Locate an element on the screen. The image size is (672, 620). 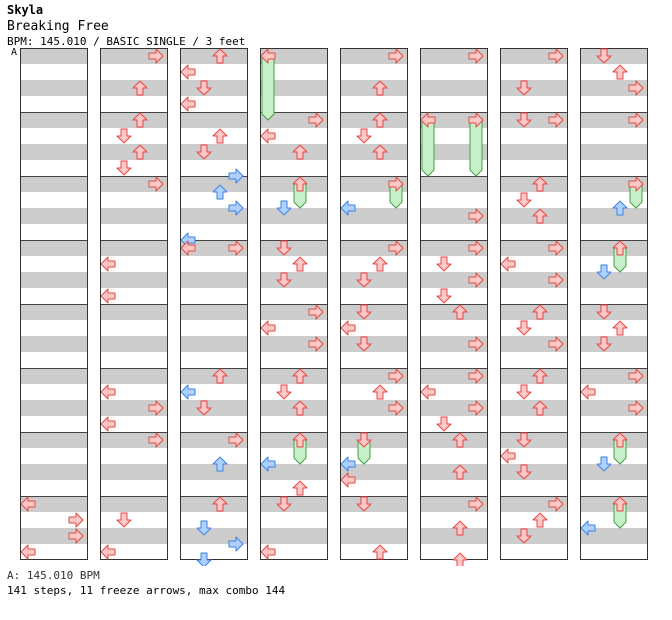
chart-meta: BPM: 145.010 / BASIC SINGLE / 3 feet is located at coordinates (126, 41).